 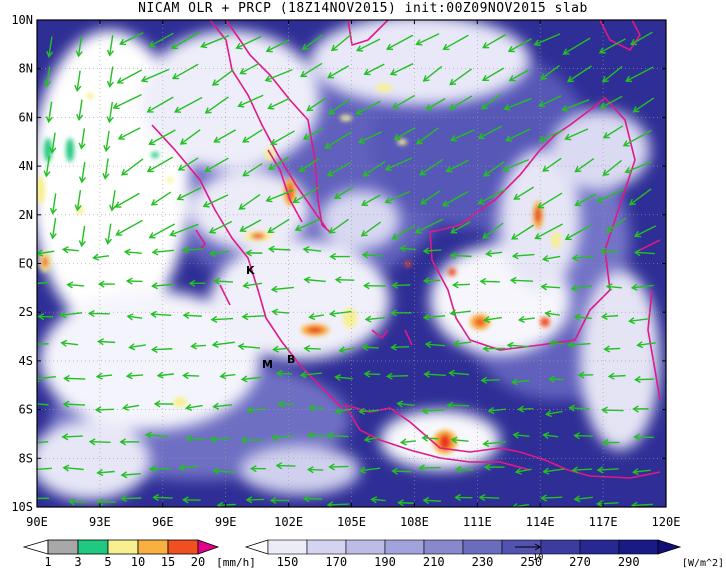 I want to click on olr-tick-label: 230, so click(x=483, y=562).